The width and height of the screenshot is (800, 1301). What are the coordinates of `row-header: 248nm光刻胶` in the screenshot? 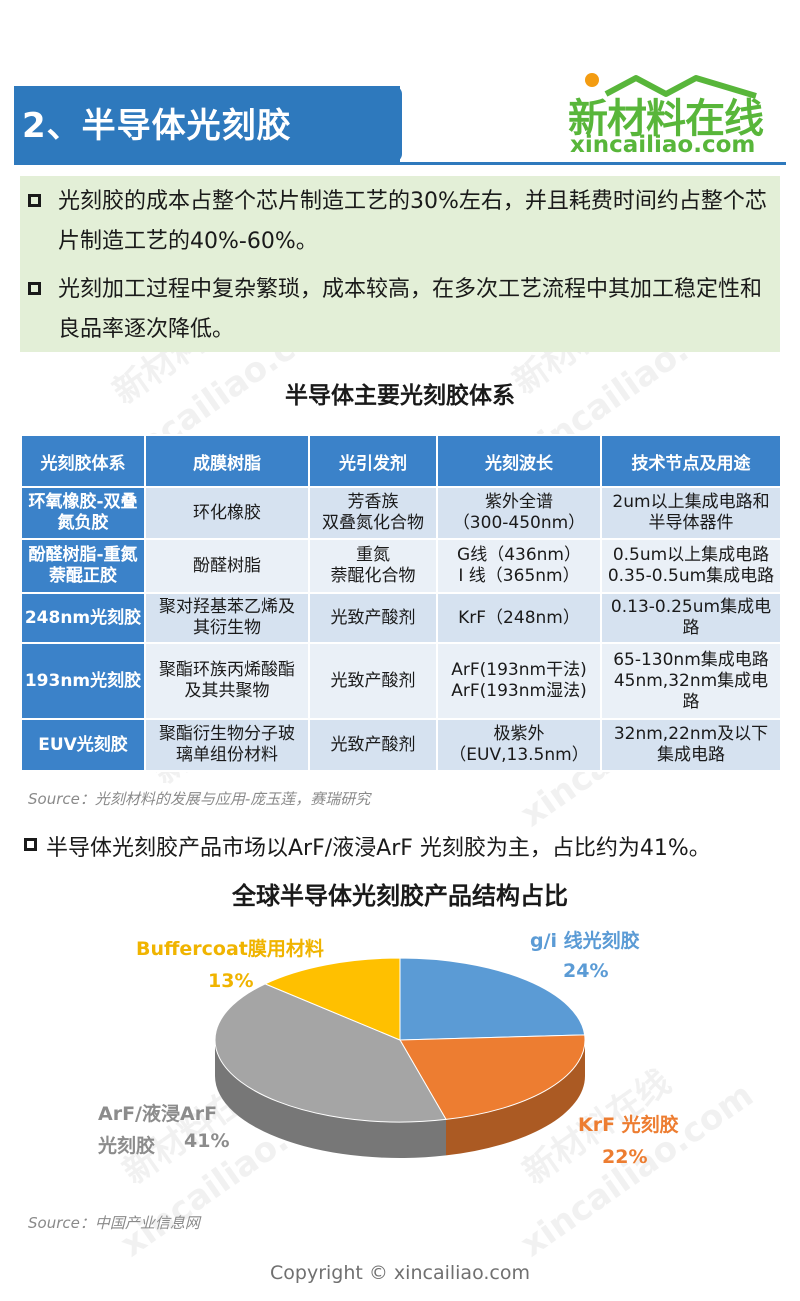 It's located at (83, 618).